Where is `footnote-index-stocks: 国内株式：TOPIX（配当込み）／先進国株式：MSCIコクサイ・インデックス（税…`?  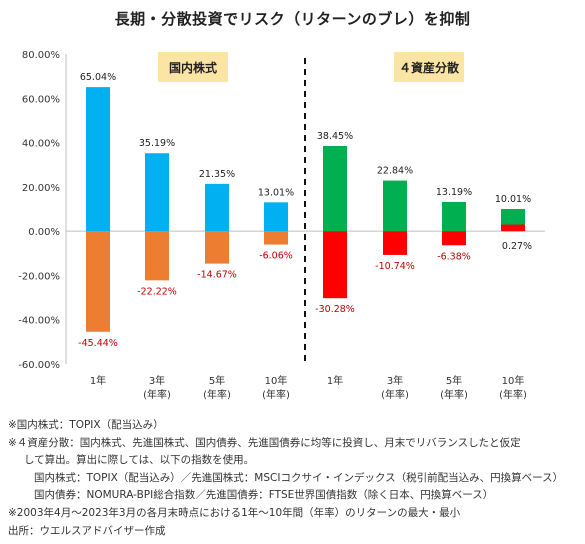 footnote-index-stocks: 国内株式：TOPIX（配当込み）／先進国株式：MSCIコクサイ・インデックス（税… is located at coordinates (299, 477).